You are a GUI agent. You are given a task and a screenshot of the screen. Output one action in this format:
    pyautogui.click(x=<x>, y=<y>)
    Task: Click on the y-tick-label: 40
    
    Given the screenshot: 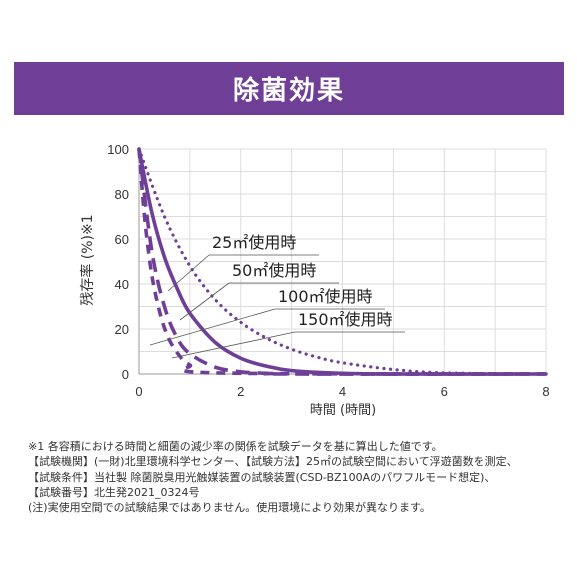 What is the action you would take?
    pyautogui.click(x=122, y=284)
    